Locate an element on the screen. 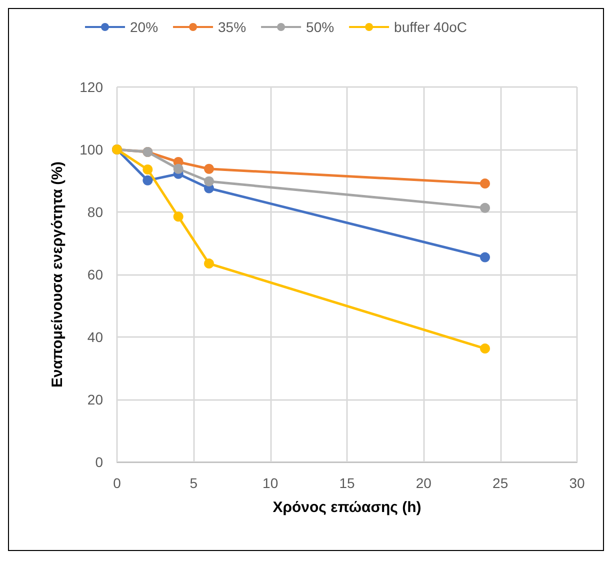 This screenshot has width=614, height=561. y-tick-label: 20 is located at coordinates (95, 400).